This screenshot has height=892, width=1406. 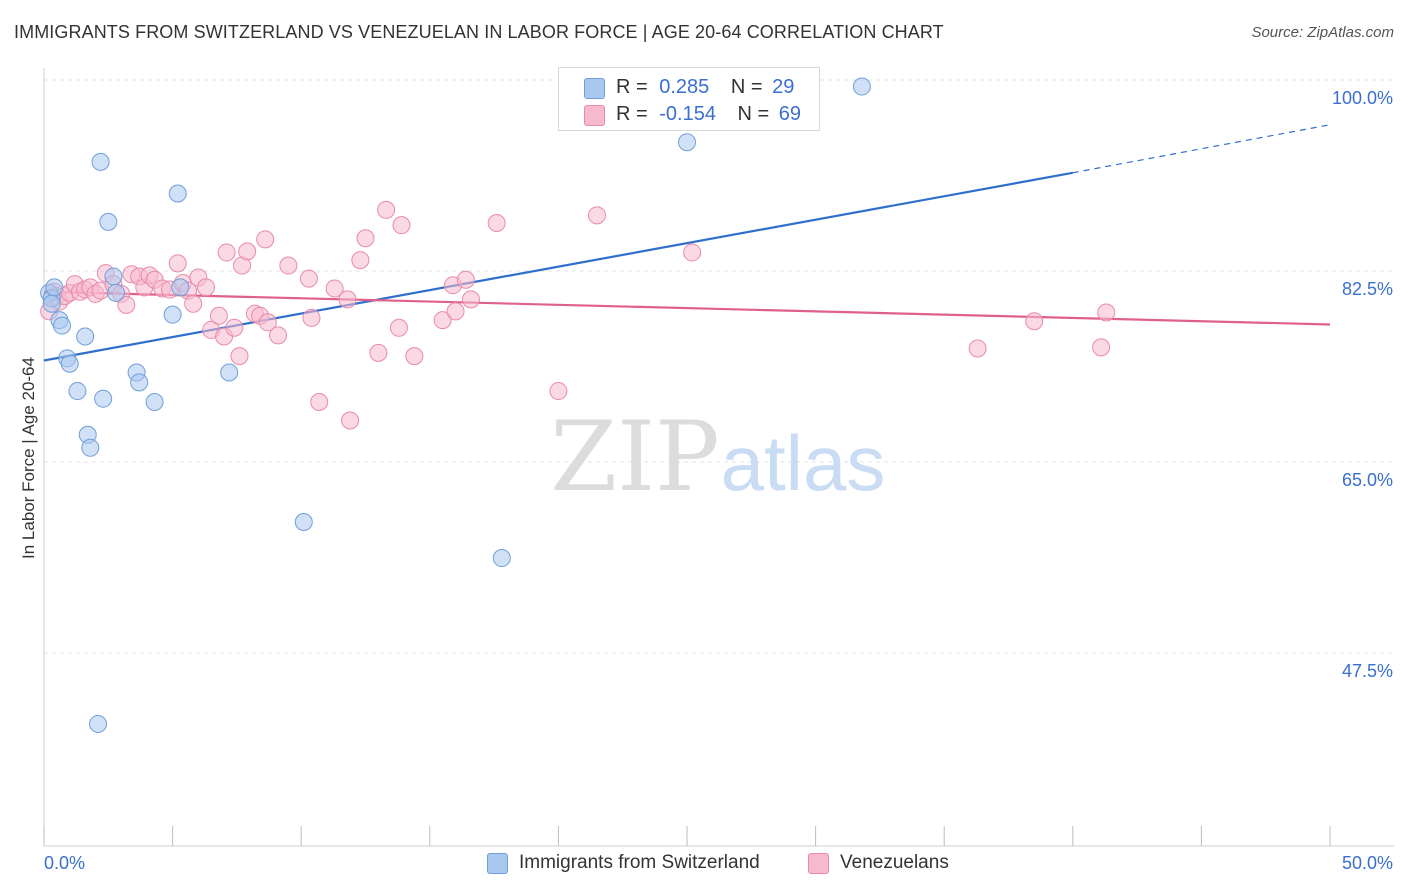 What do you see at coordinates (783, 87) in the screenshot?
I see `legend-n-value: 29` at bounding box center [783, 87].